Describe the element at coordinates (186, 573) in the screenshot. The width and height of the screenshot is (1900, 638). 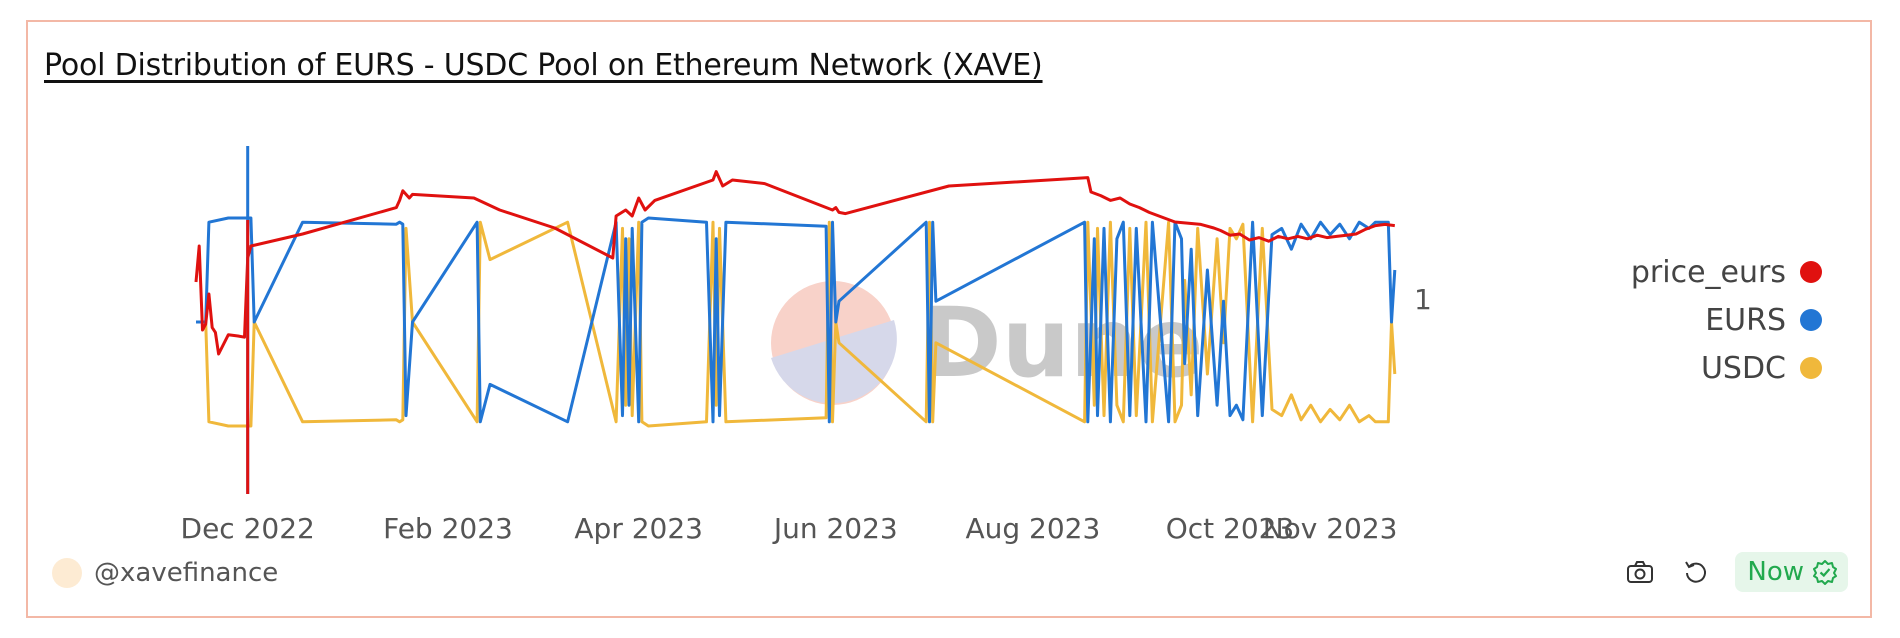
I see `author-handle: @xavefinance` at that location.